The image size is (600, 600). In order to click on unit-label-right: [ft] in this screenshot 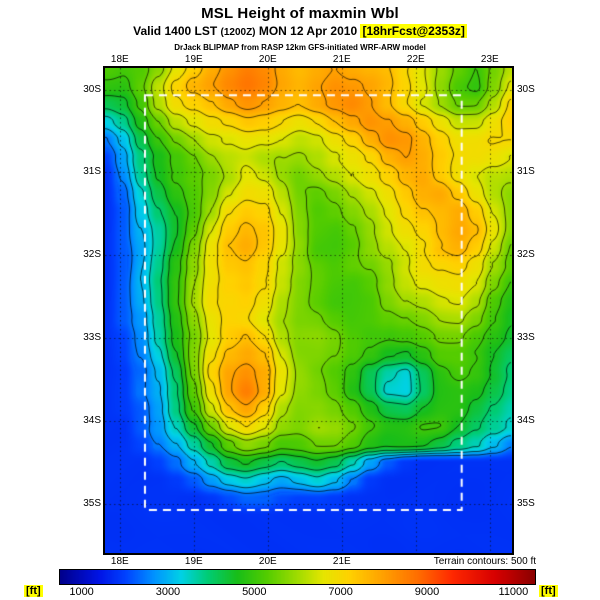, I will do `click(548, 591)`.